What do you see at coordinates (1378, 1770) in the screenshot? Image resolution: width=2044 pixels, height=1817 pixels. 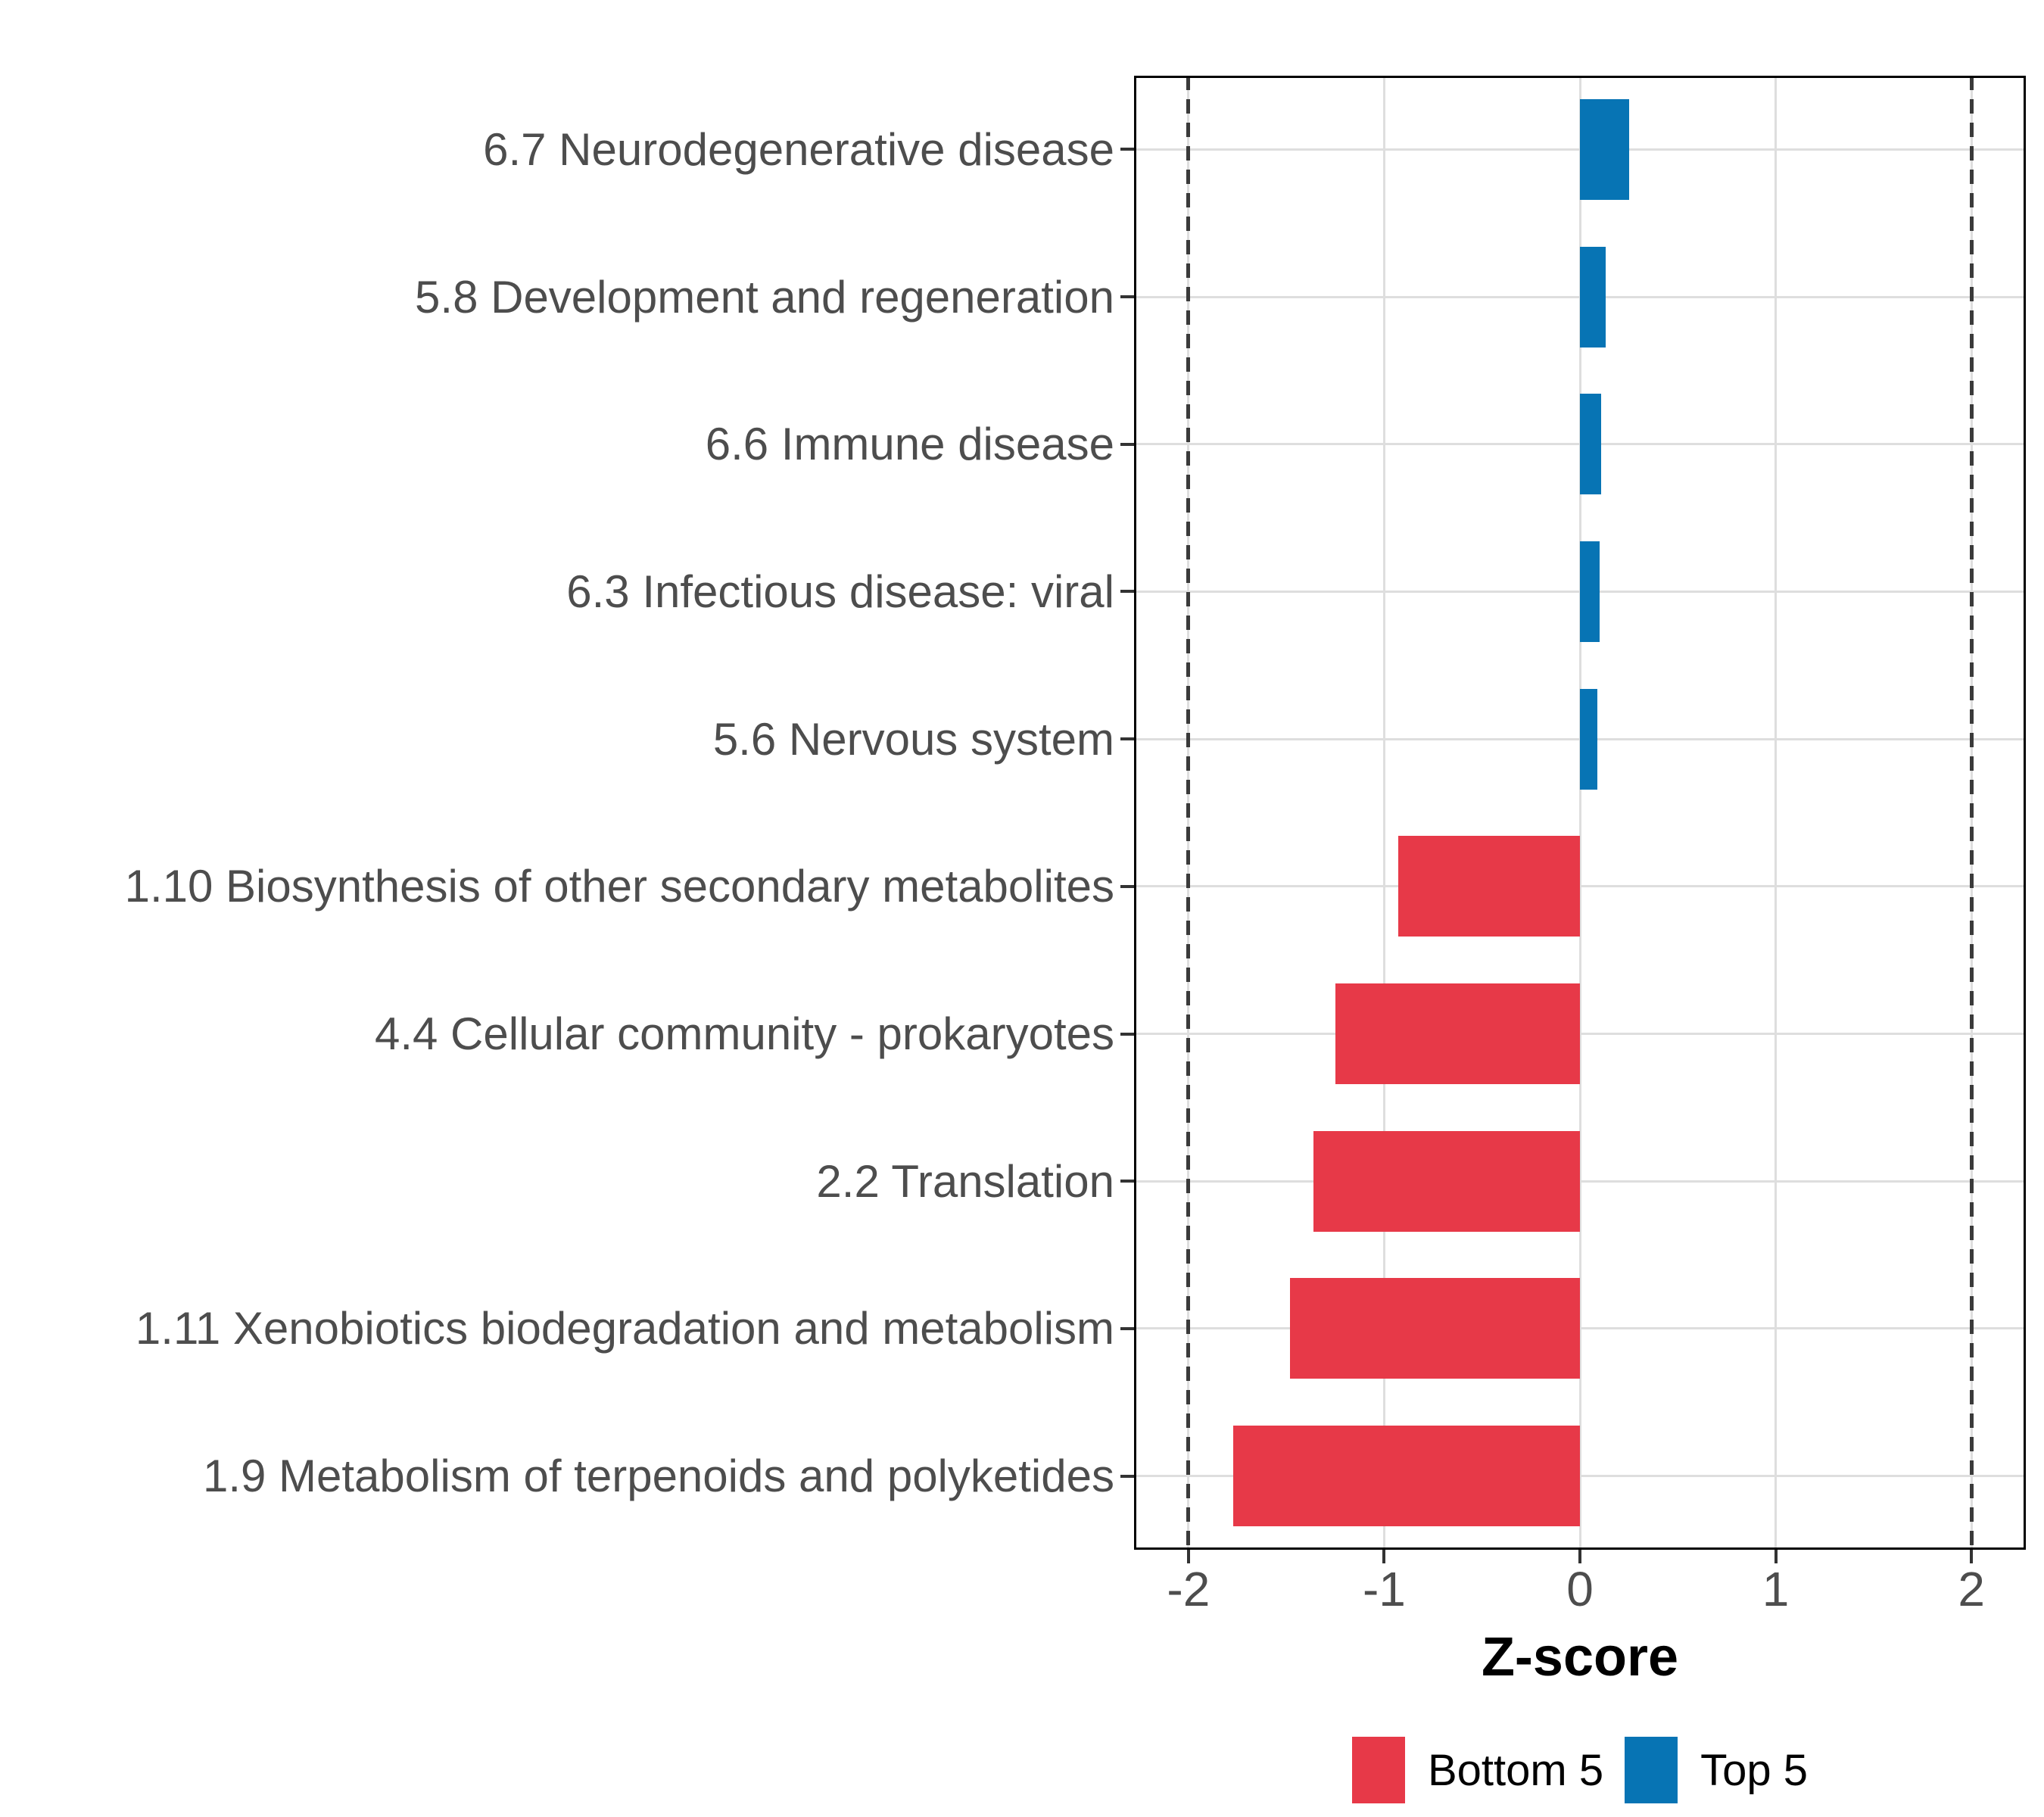 I see `legend-swatch-bottom5-icon` at bounding box center [1378, 1770].